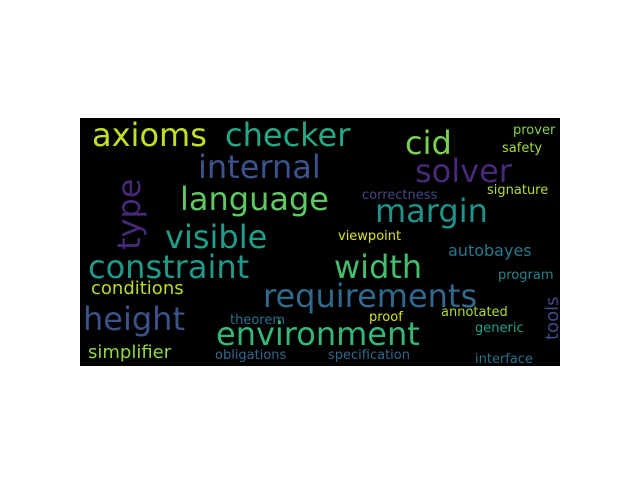  What do you see at coordinates (526, 275) in the screenshot?
I see `word-program: program` at bounding box center [526, 275].